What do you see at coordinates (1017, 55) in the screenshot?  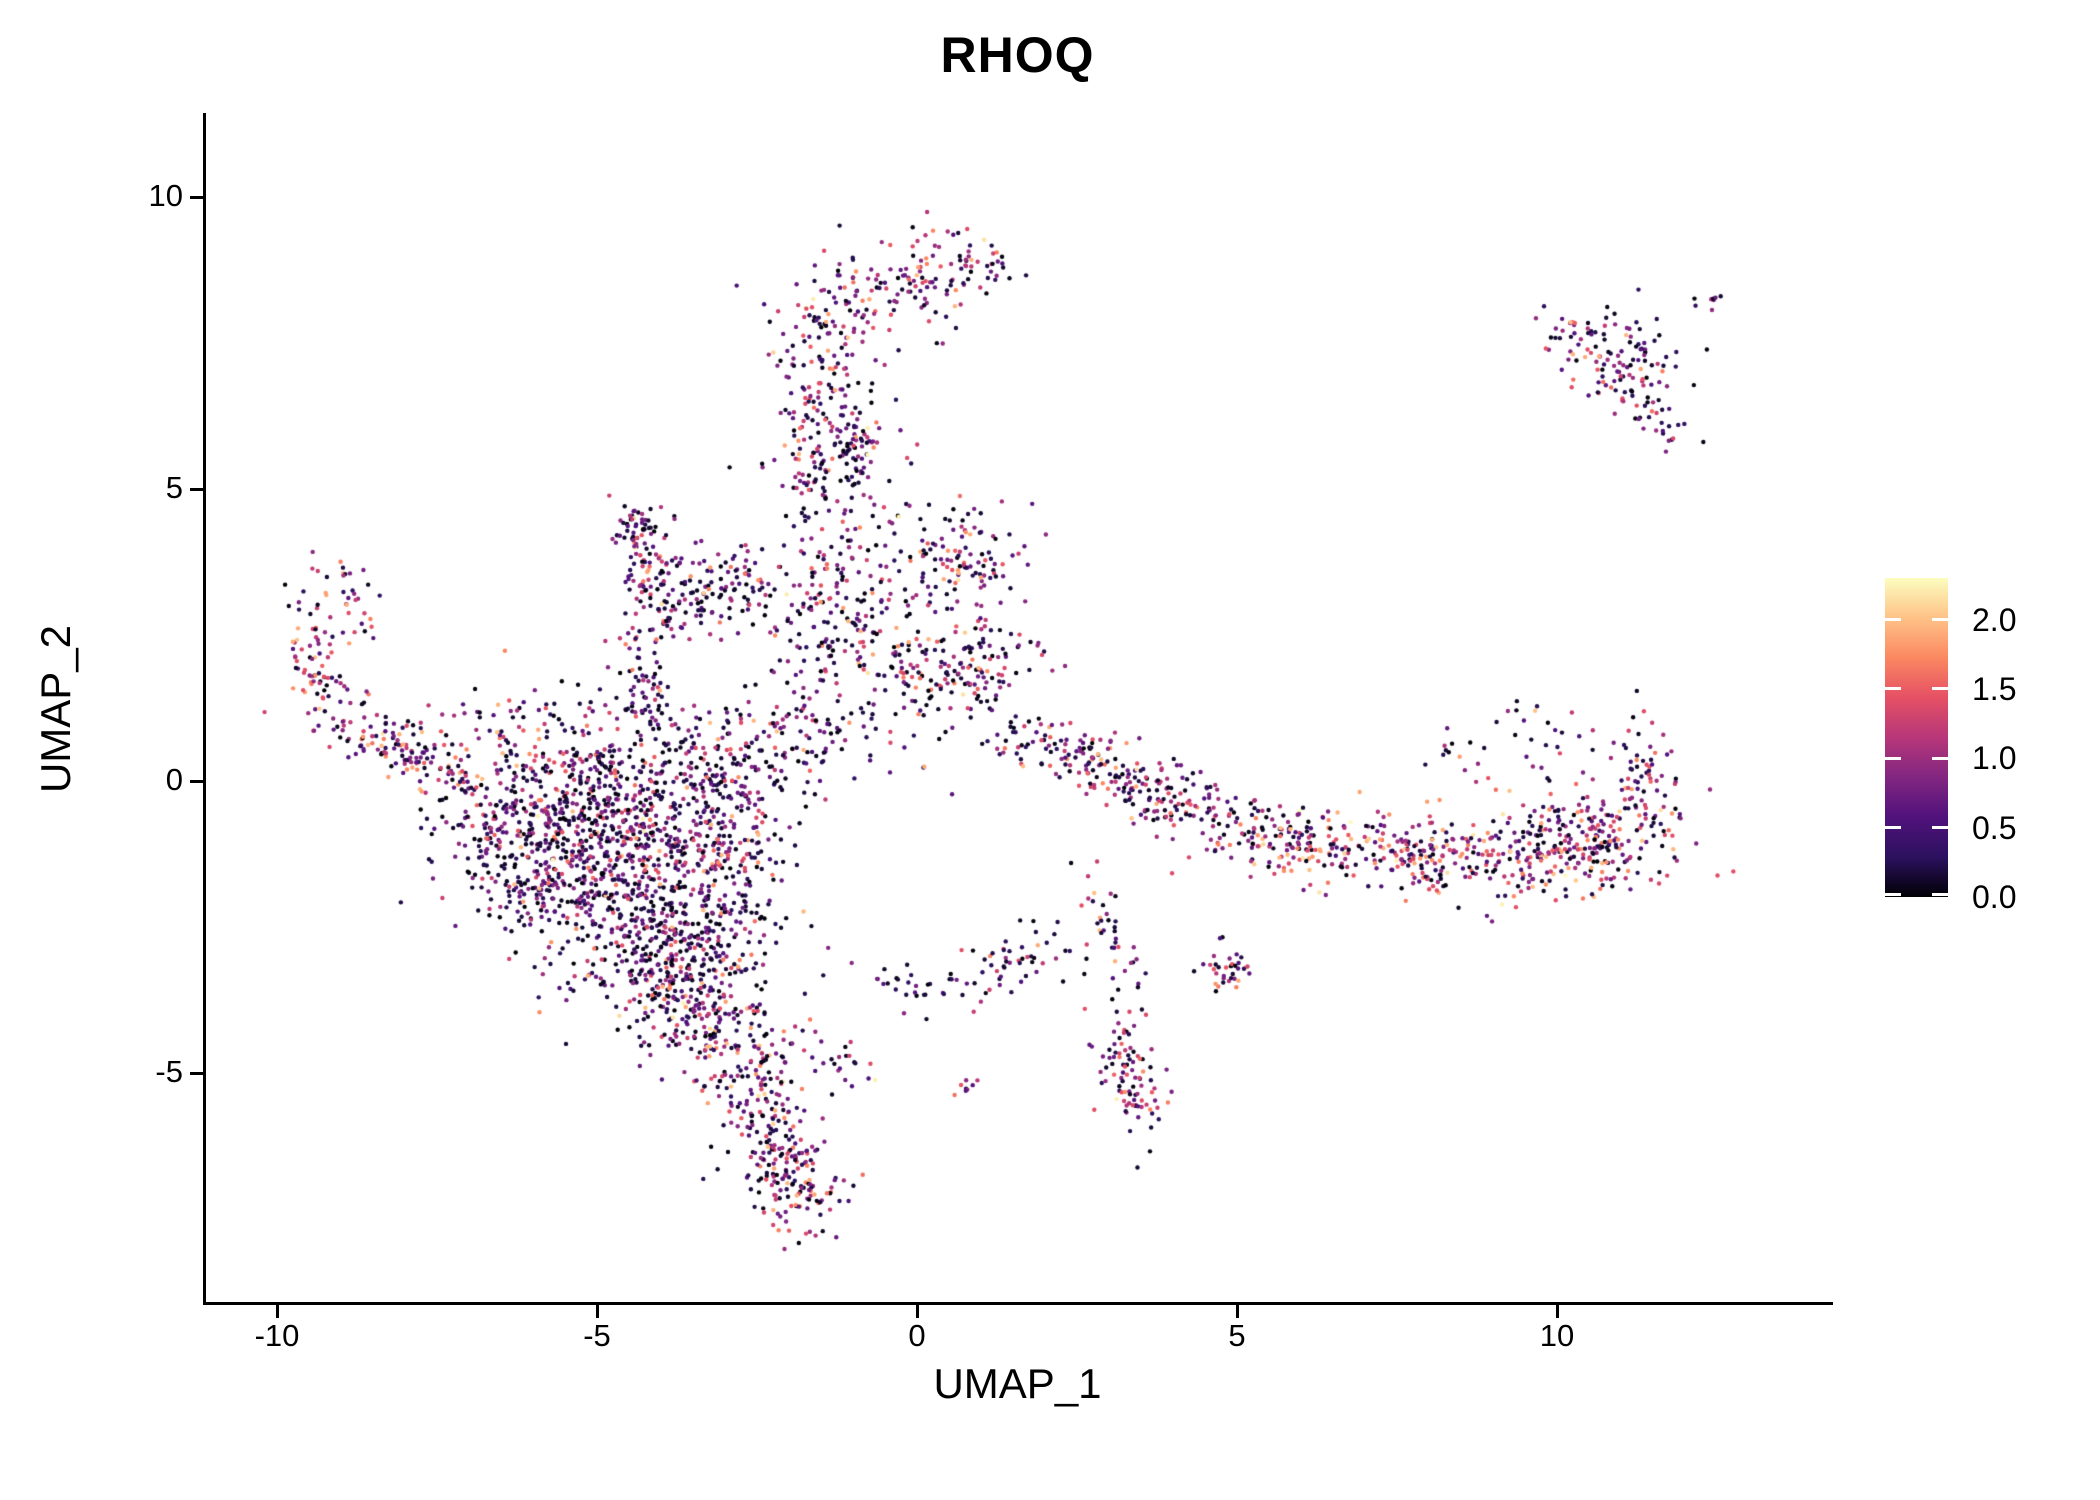 I see `plot-title: RHOQ` at bounding box center [1017, 55].